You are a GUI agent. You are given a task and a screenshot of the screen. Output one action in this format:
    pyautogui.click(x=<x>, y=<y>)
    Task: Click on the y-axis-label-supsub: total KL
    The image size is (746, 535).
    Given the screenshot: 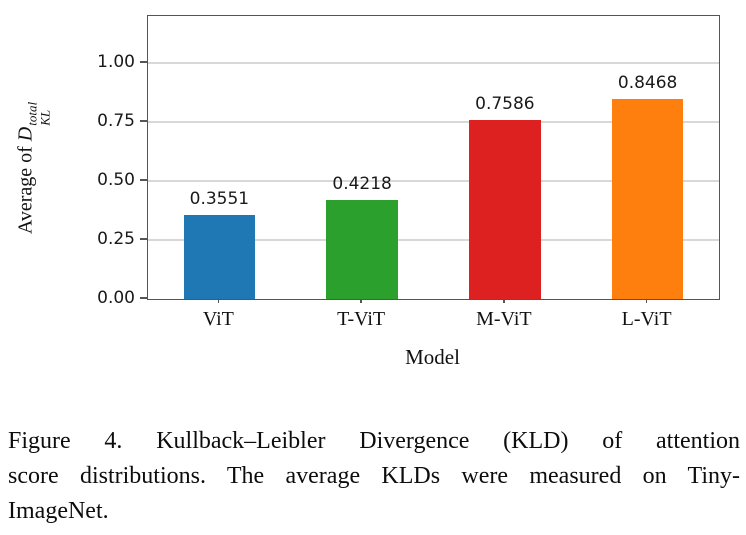 What is the action you would take?
    pyautogui.click(x=39, y=114)
    